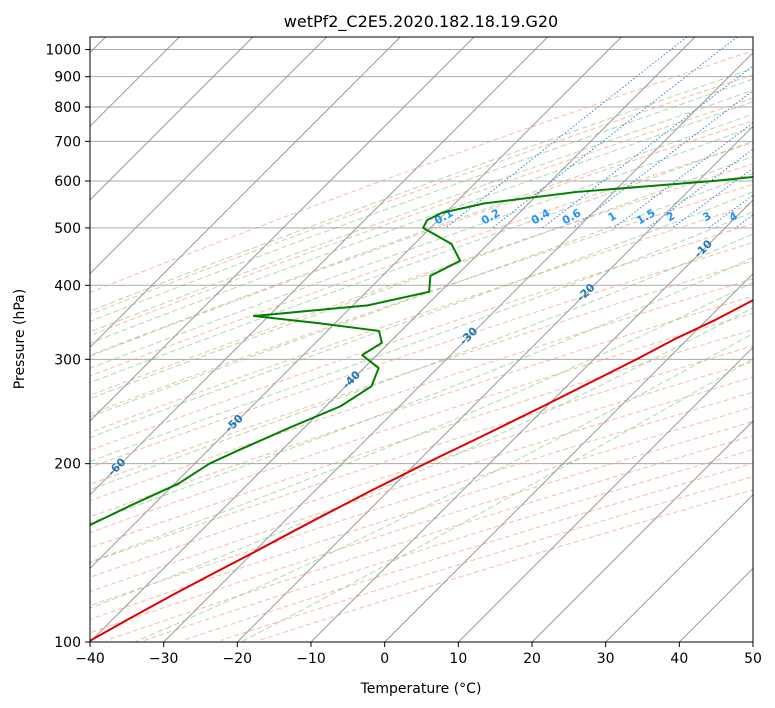  What do you see at coordinates (67, 286) in the screenshot?
I see `y-tick-label: 400` at bounding box center [67, 286].